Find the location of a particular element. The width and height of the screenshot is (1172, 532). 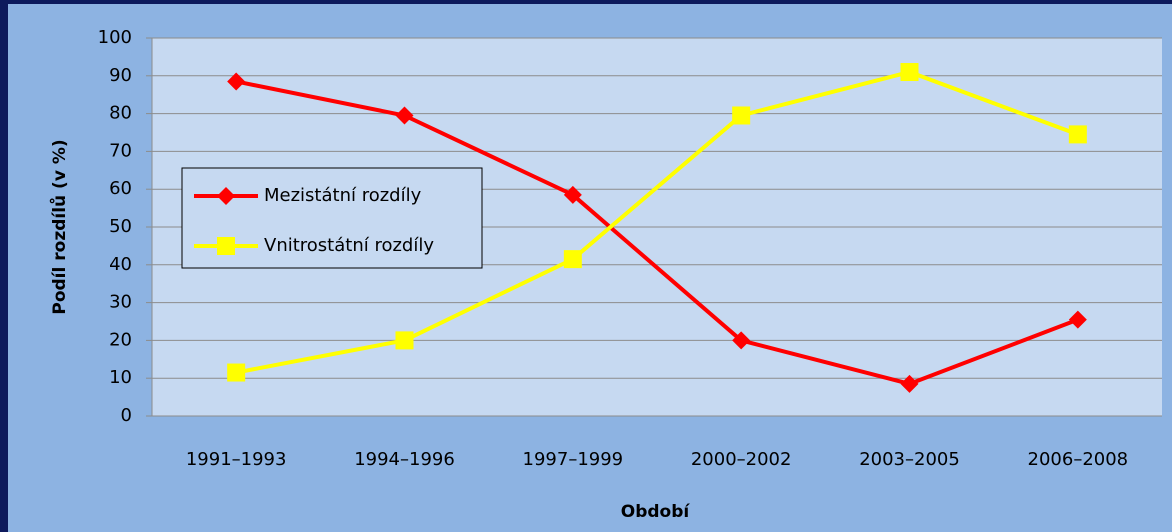

x-tick-label: 1997–1999 is located at coordinates (573, 459).